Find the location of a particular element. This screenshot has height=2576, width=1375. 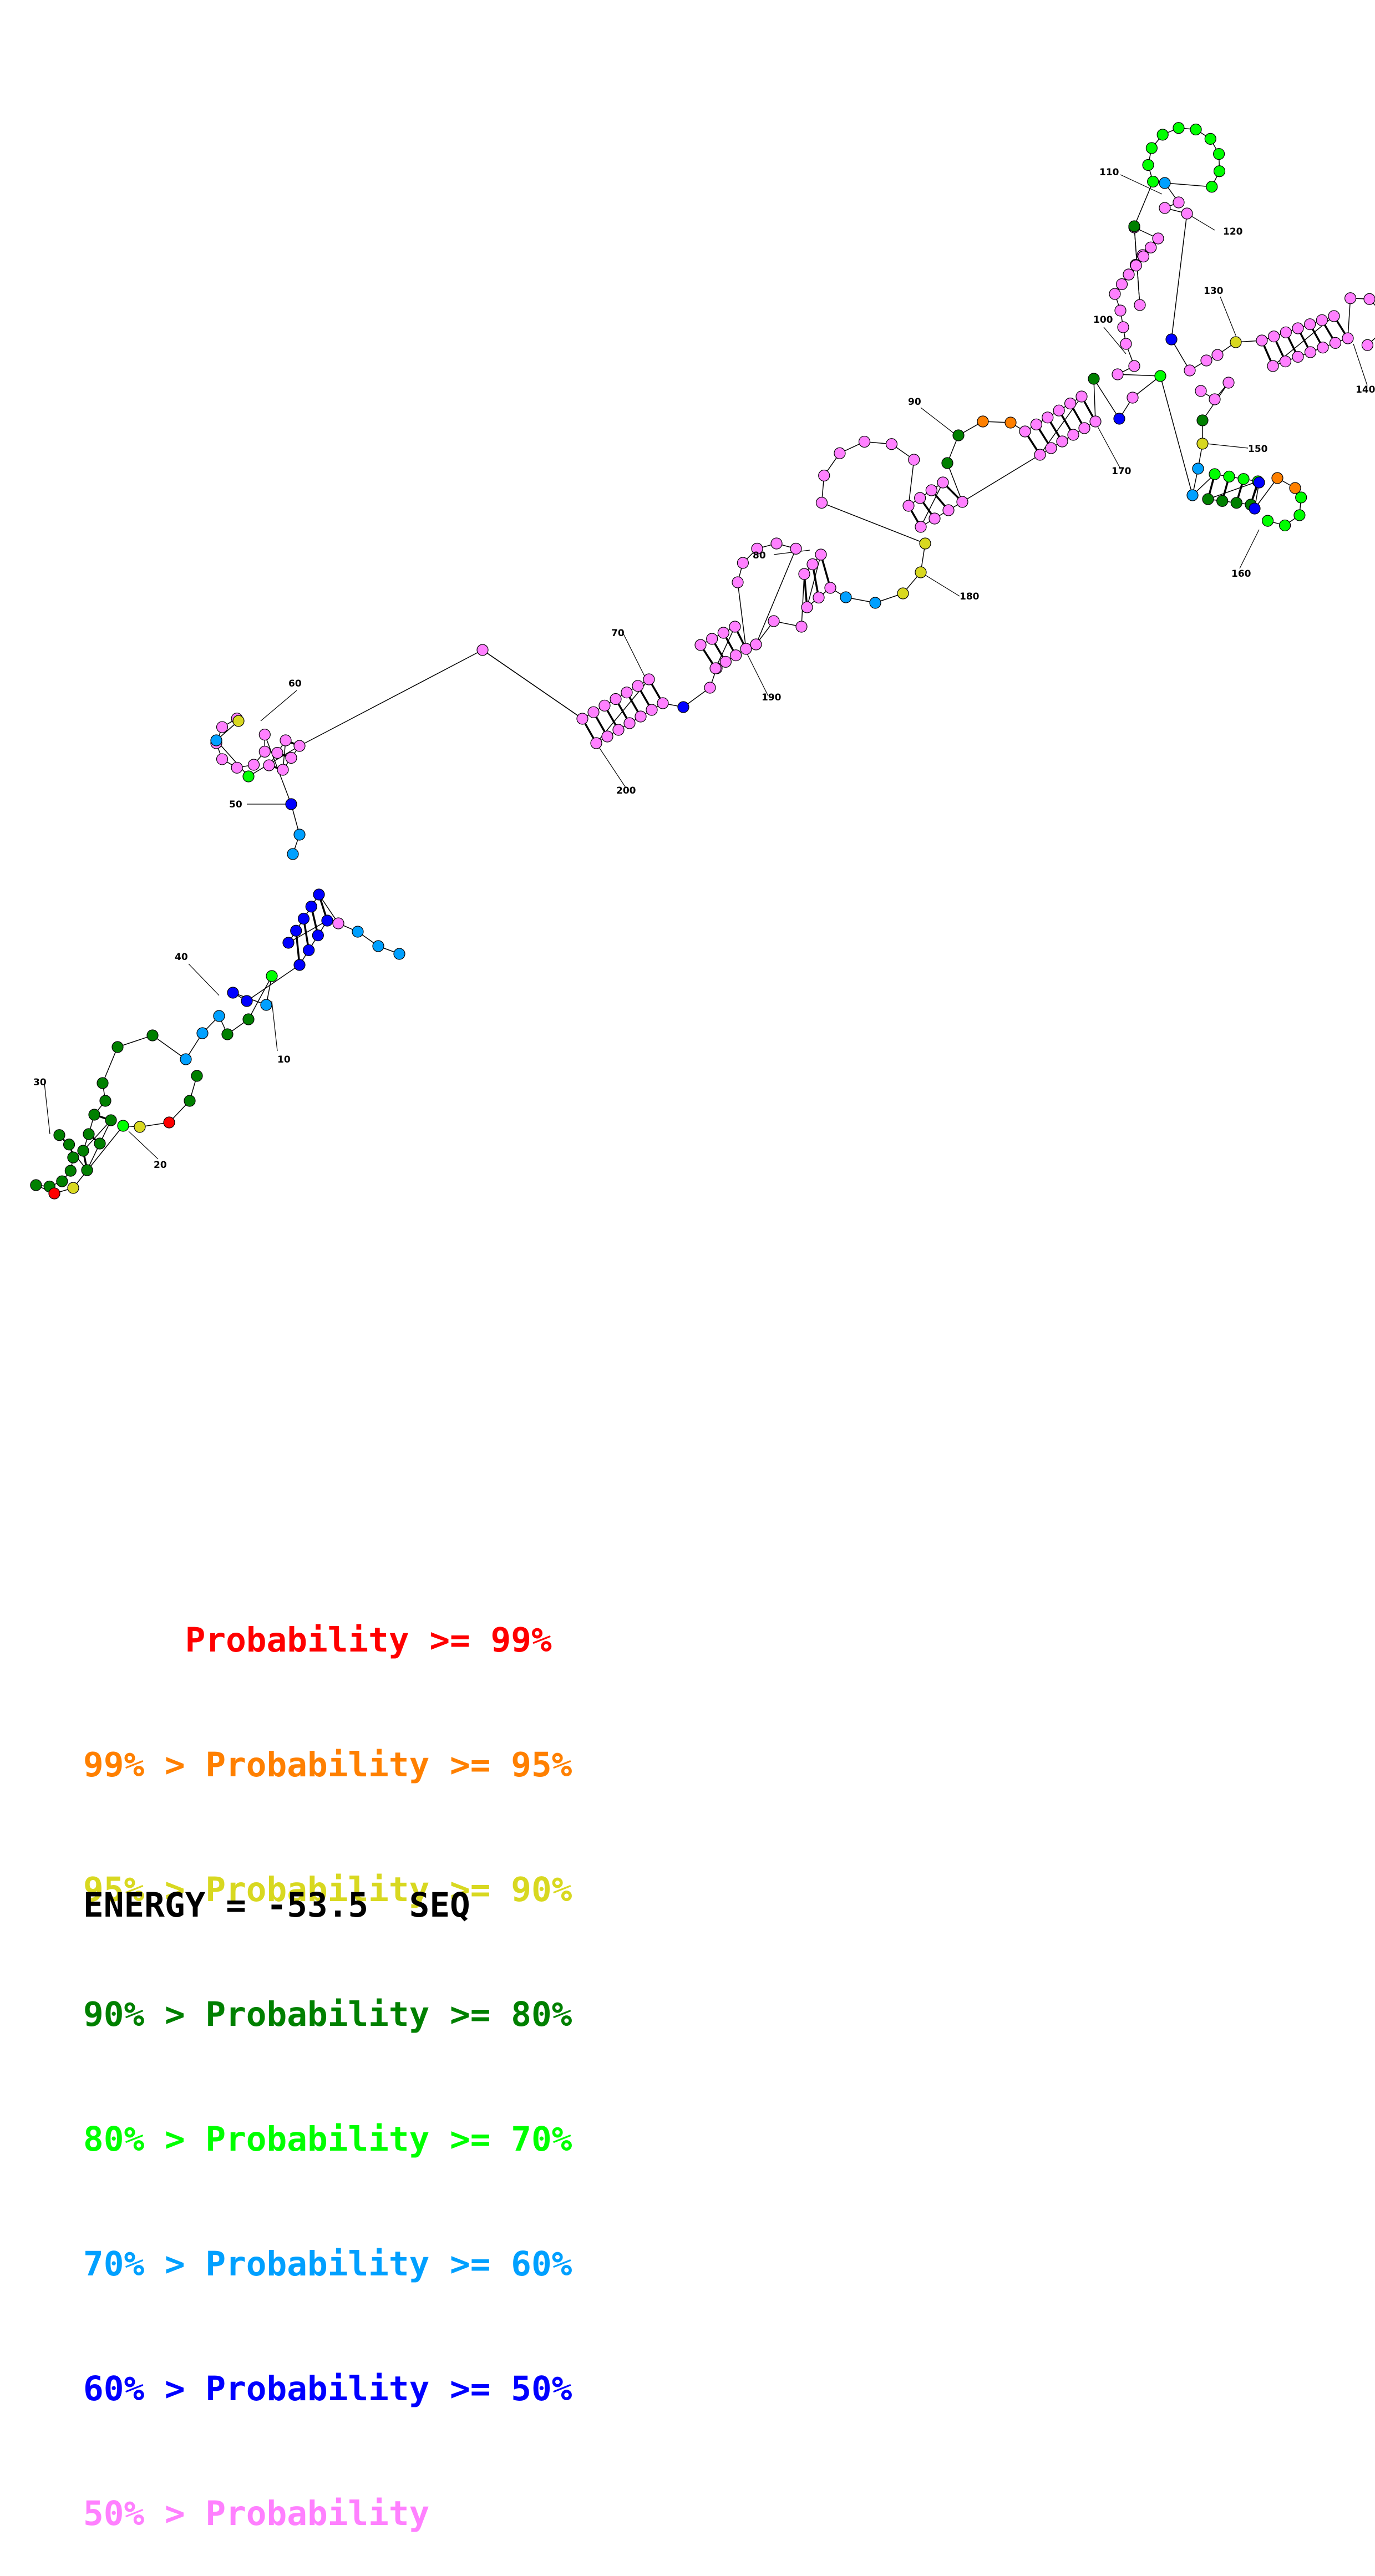

position-label: 160 is located at coordinates (1241, 574).